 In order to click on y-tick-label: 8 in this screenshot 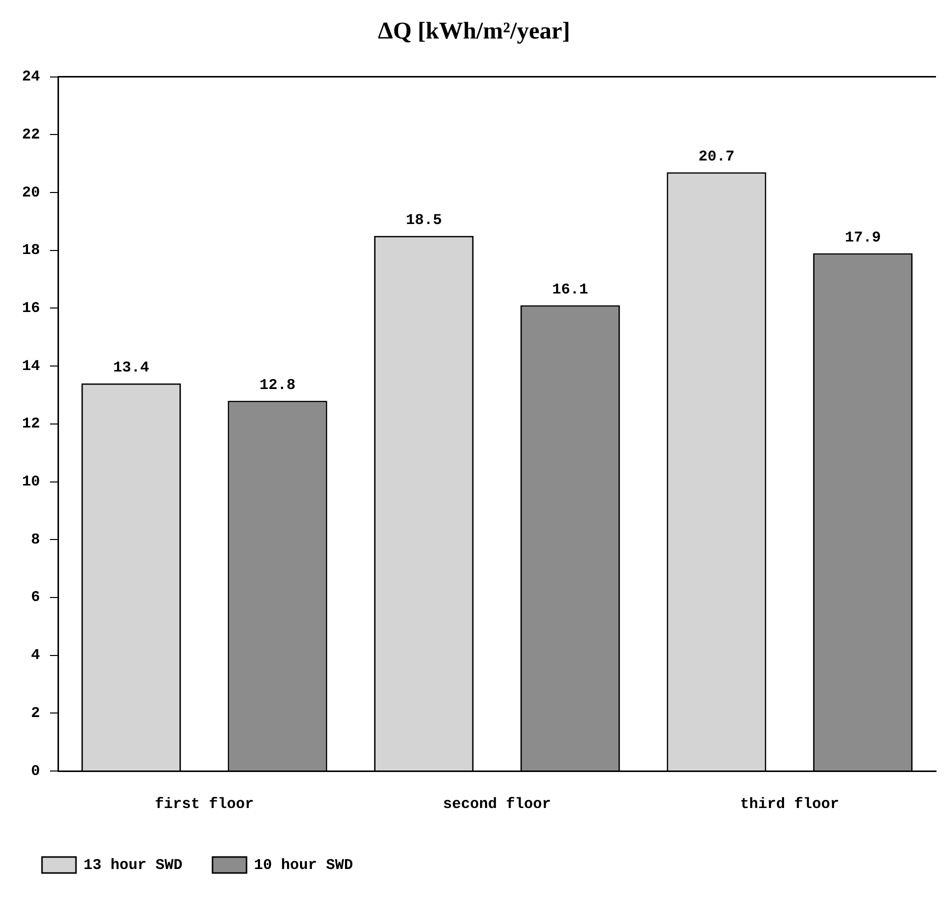, I will do `click(35, 539)`.